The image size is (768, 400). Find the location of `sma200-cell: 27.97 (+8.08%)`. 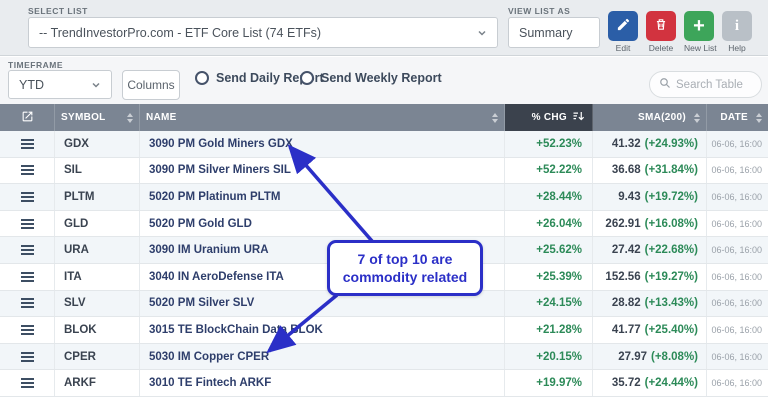

sma200-cell: 27.97 (+8.08%) is located at coordinates (650, 356).